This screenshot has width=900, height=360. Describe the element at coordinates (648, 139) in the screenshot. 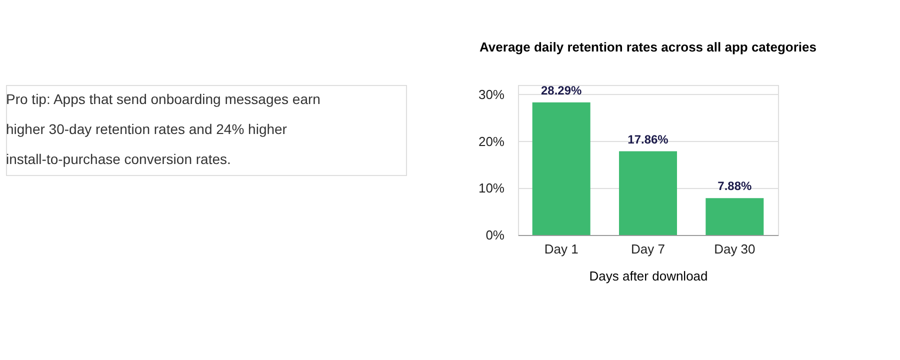

I see `data-label: 17.86%` at that location.